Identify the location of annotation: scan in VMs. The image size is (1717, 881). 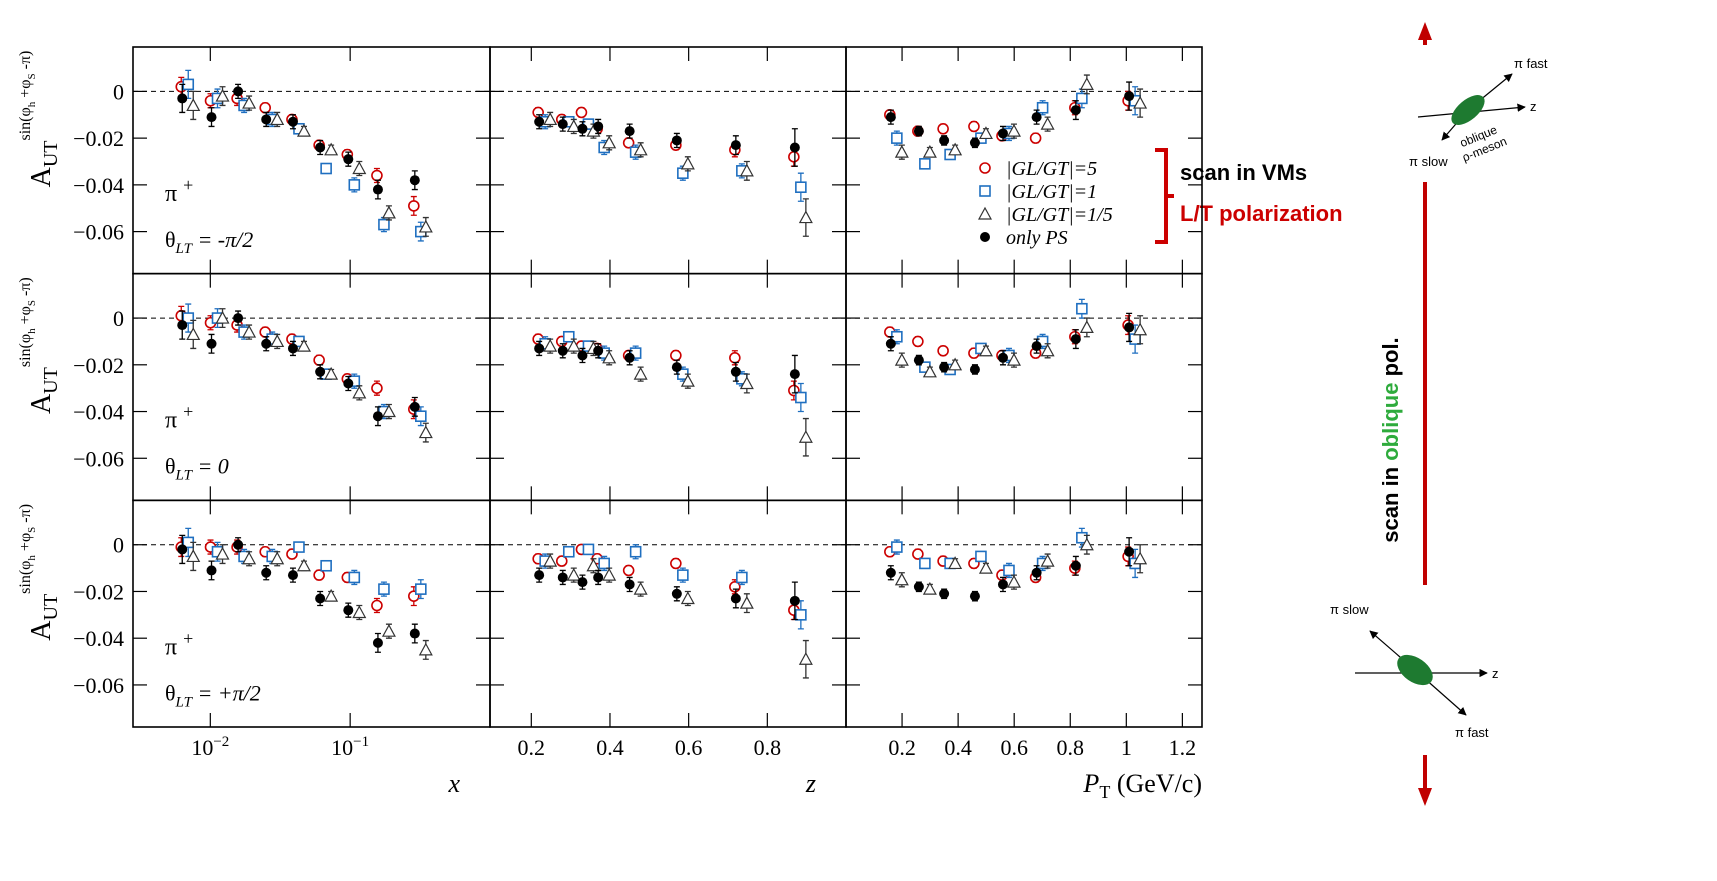
(1243, 172).